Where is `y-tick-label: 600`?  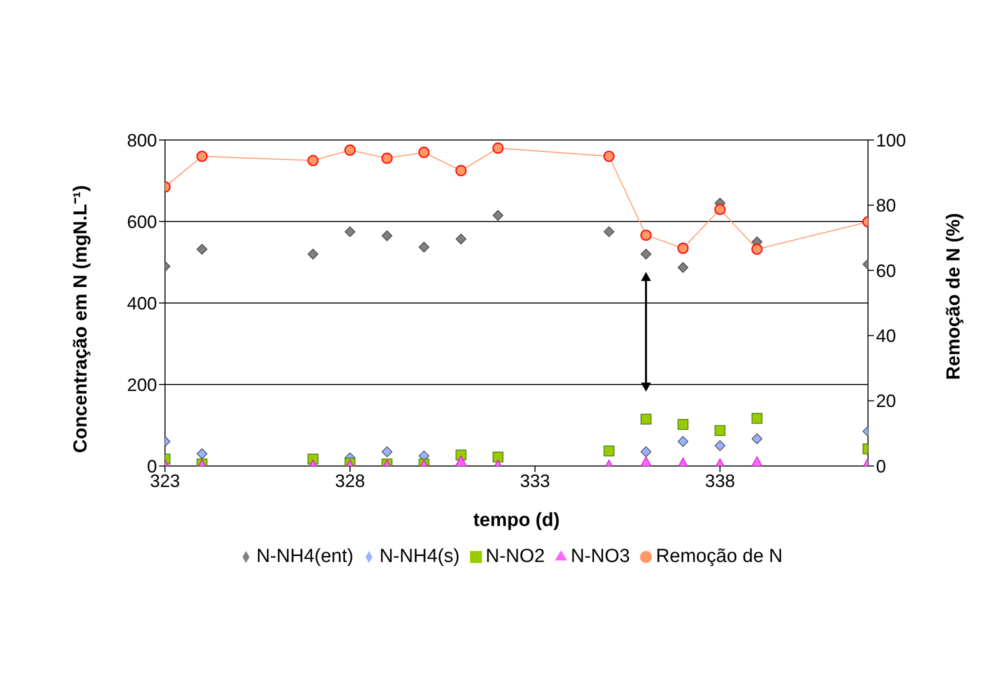
y-tick-label: 600 is located at coordinates (141, 222).